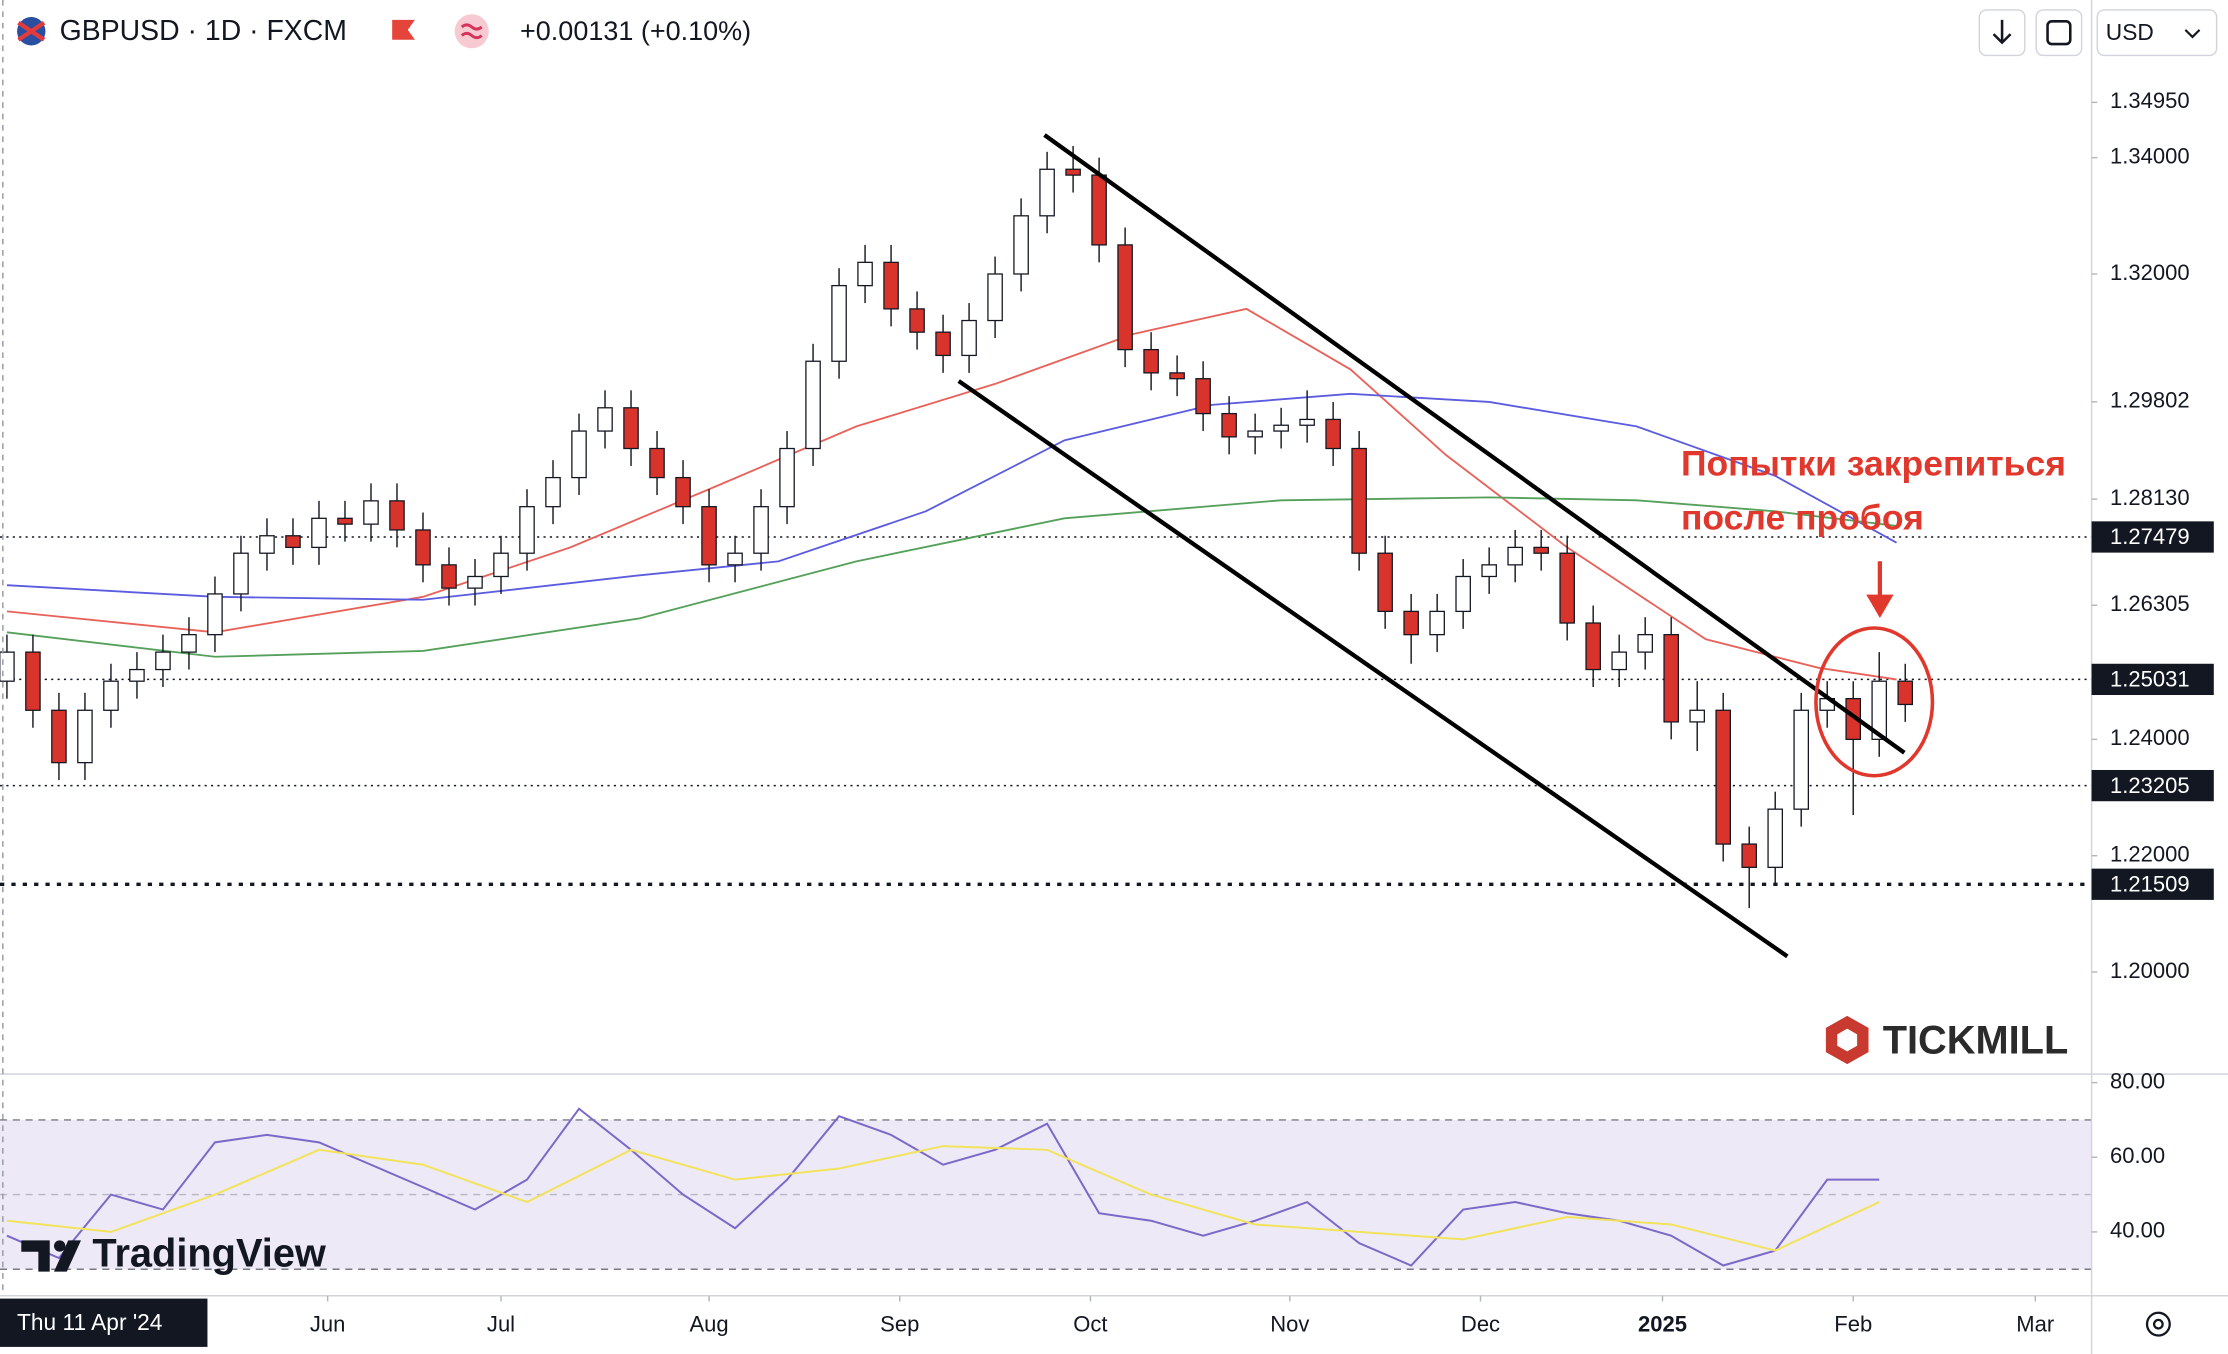 The width and height of the screenshot is (2228, 1354). What do you see at coordinates (501, 1323) in the screenshot?
I see `x-tick-label: Jul` at bounding box center [501, 1323].